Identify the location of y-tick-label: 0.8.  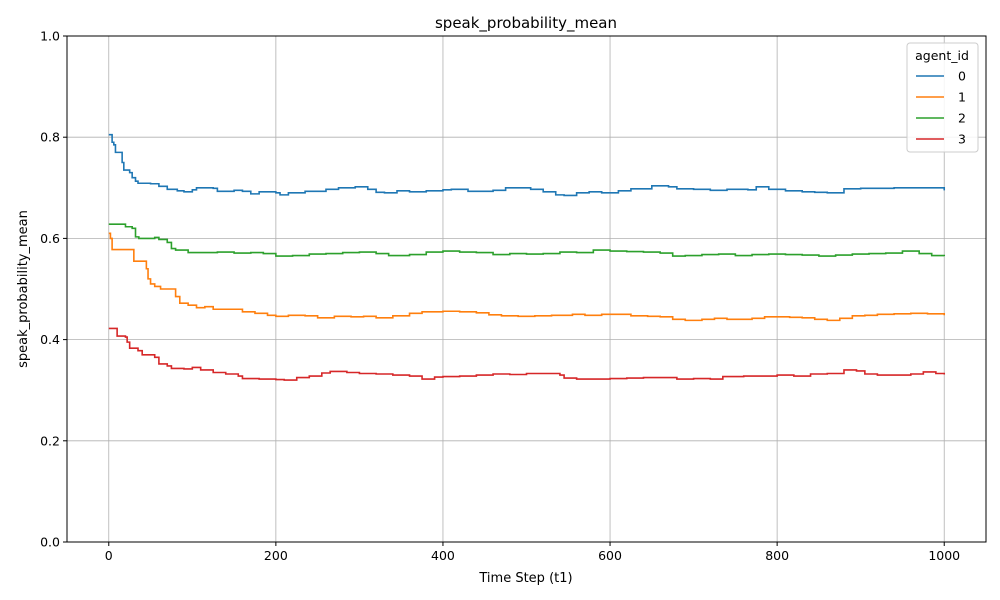
(50, 137).